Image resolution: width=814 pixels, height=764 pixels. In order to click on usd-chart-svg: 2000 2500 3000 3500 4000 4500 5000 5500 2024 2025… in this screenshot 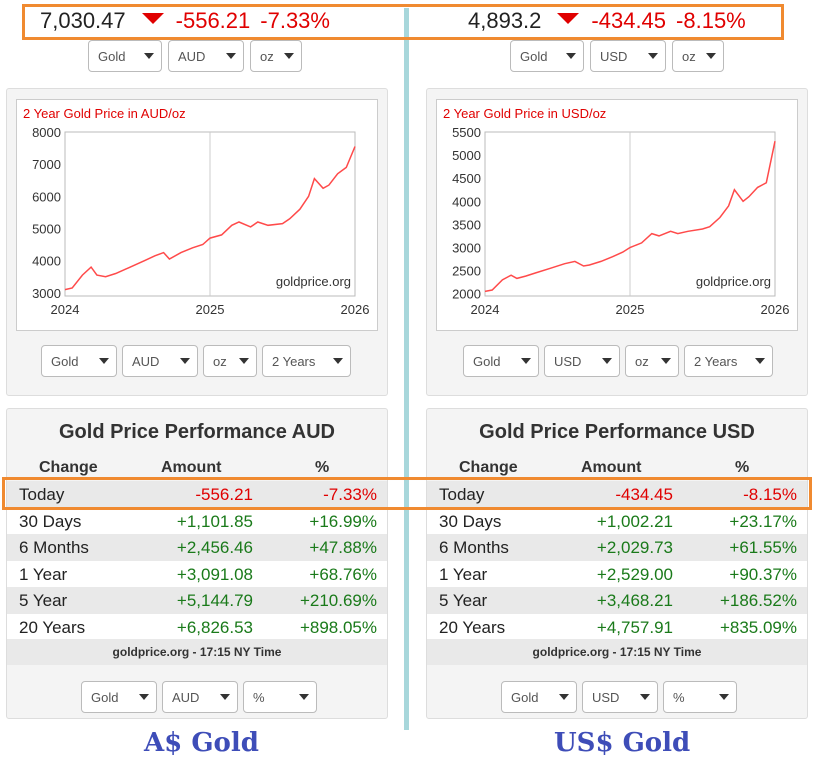, I will do `click(621, 221)`.